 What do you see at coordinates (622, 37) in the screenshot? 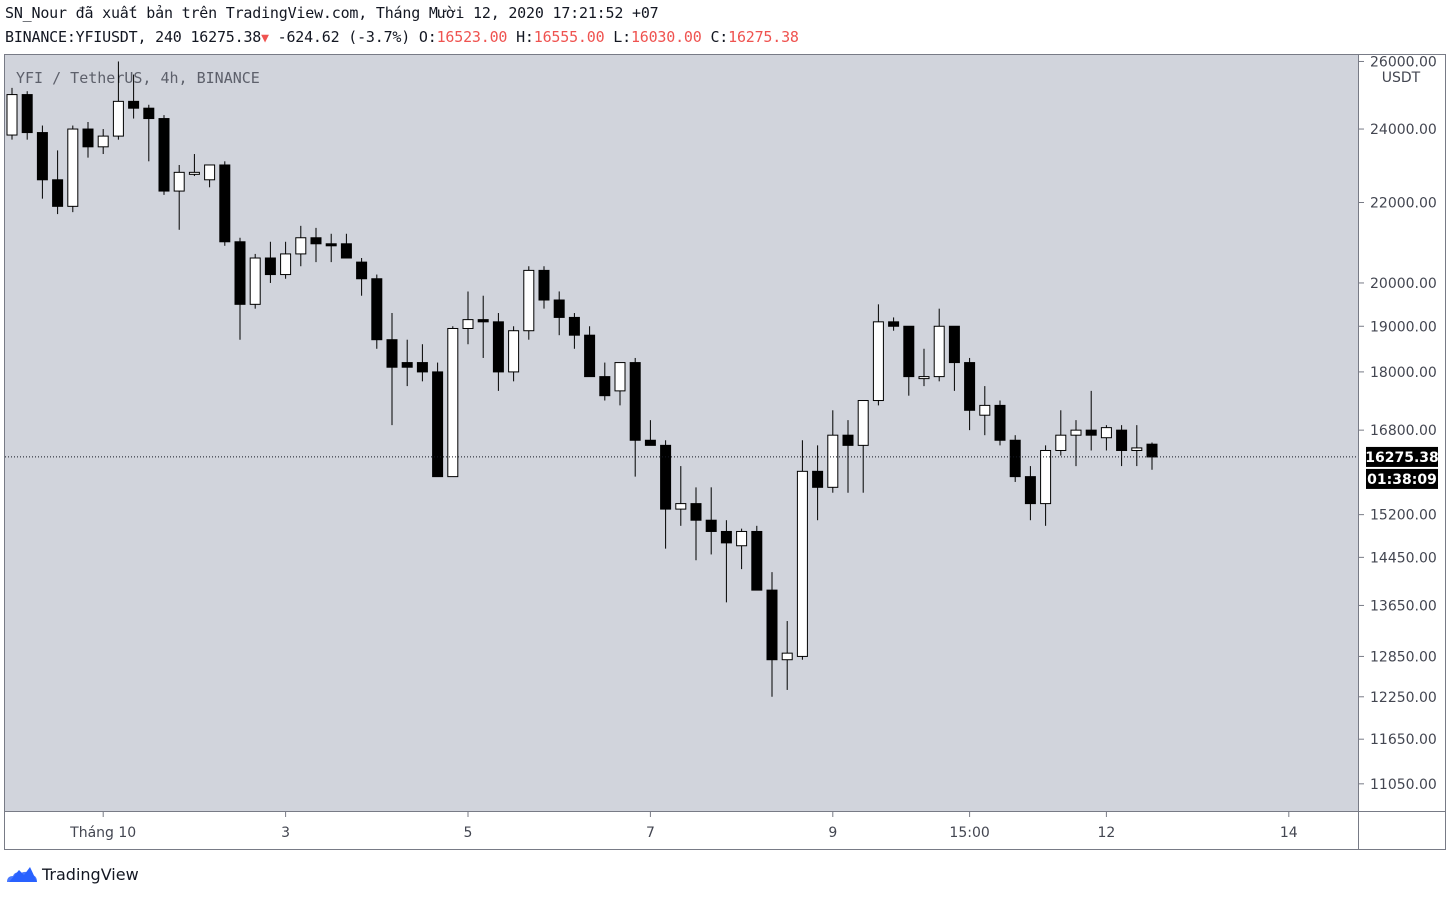
I see `low-label: L:` at bounding box center [622, 37].